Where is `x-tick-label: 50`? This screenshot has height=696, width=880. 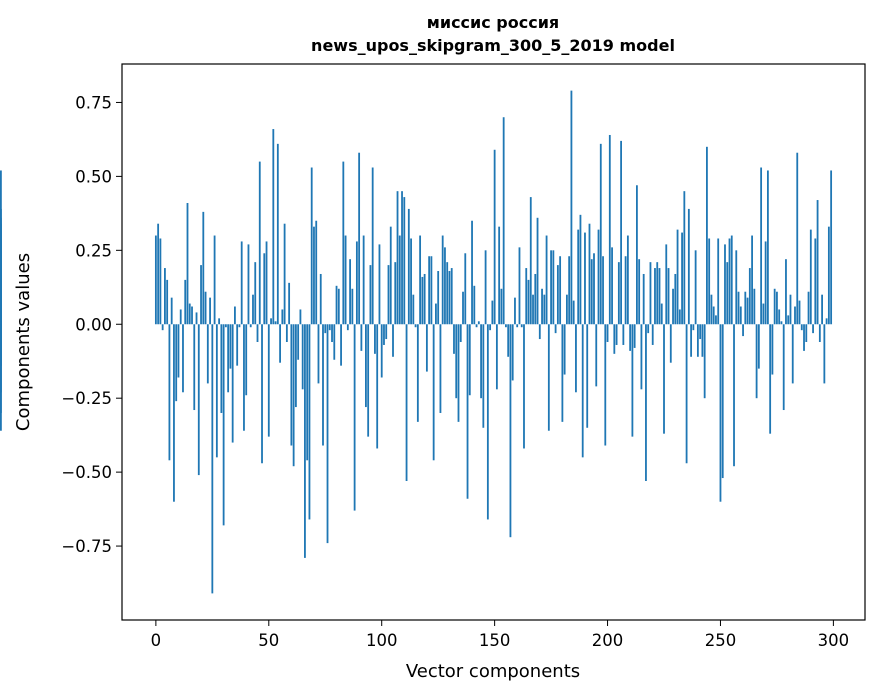
x-tick-label: 50 is located at coordinates (268, 640).